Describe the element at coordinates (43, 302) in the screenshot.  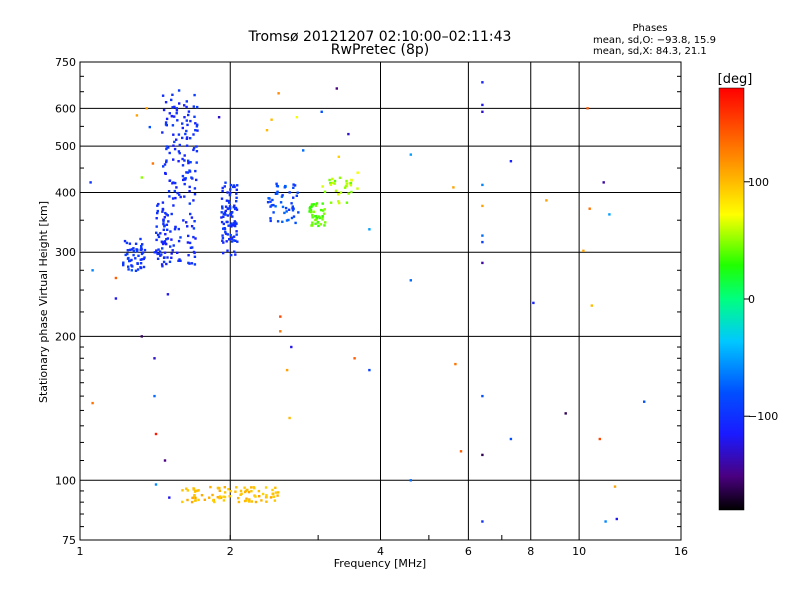
I see `y-axis-label: Stationary phase Virtual Height [km]` at that location.